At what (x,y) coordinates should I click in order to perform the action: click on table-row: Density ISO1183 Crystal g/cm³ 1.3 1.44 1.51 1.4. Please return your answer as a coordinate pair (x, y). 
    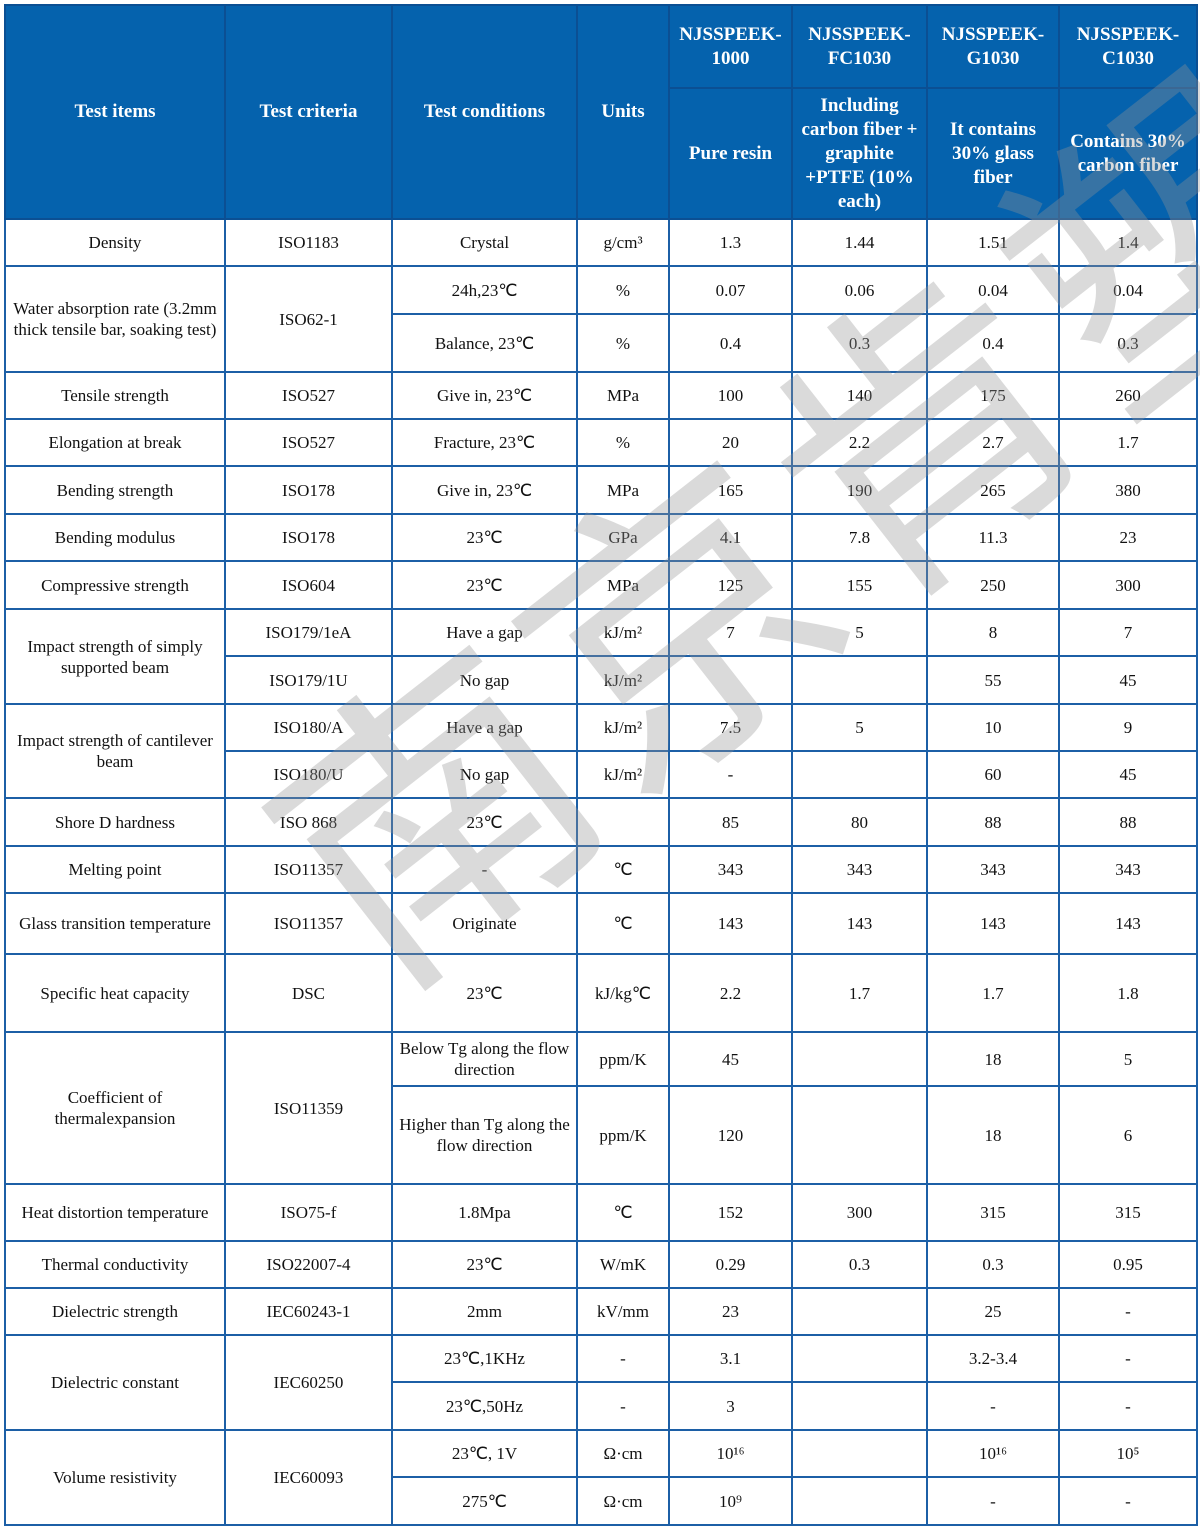
    Looking at the image, I should click on (601, 242).